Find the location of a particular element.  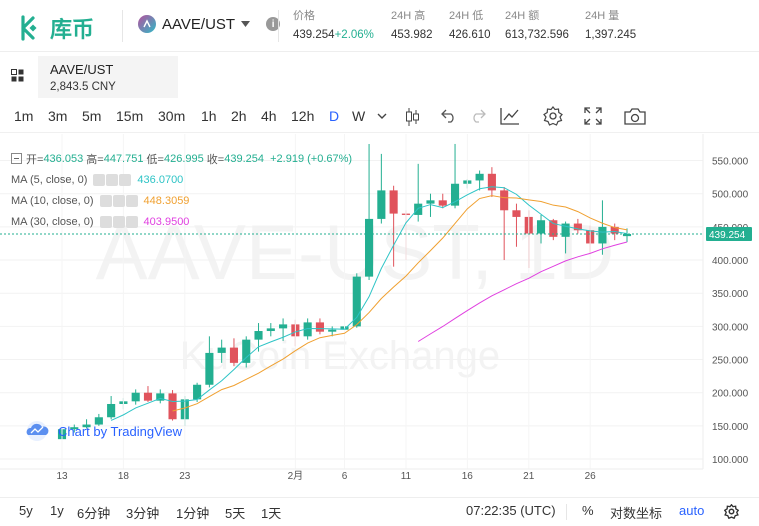

low-value: 426.995 is located at coordinates (183, 158).